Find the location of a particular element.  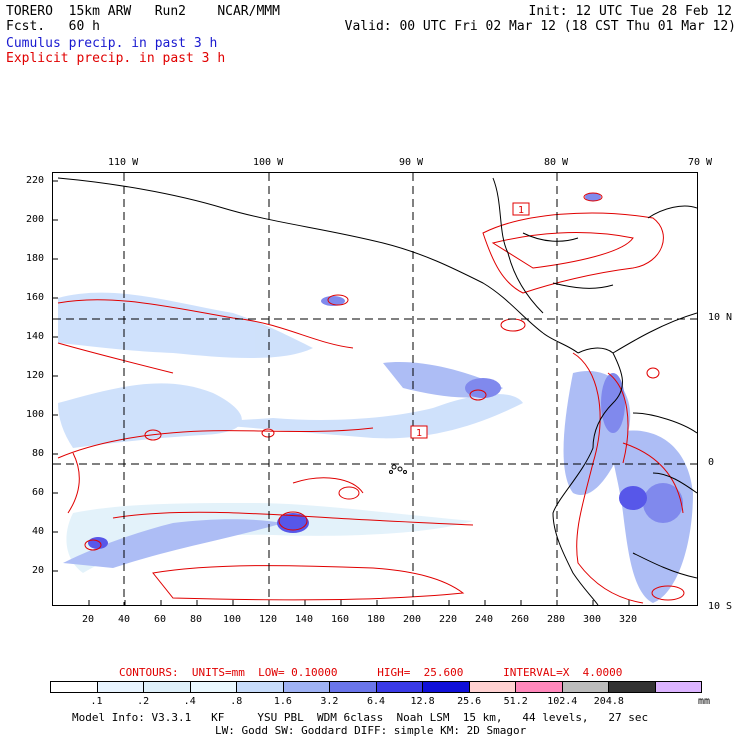

x-label-300: 300 is located at coordinates (592, 619).